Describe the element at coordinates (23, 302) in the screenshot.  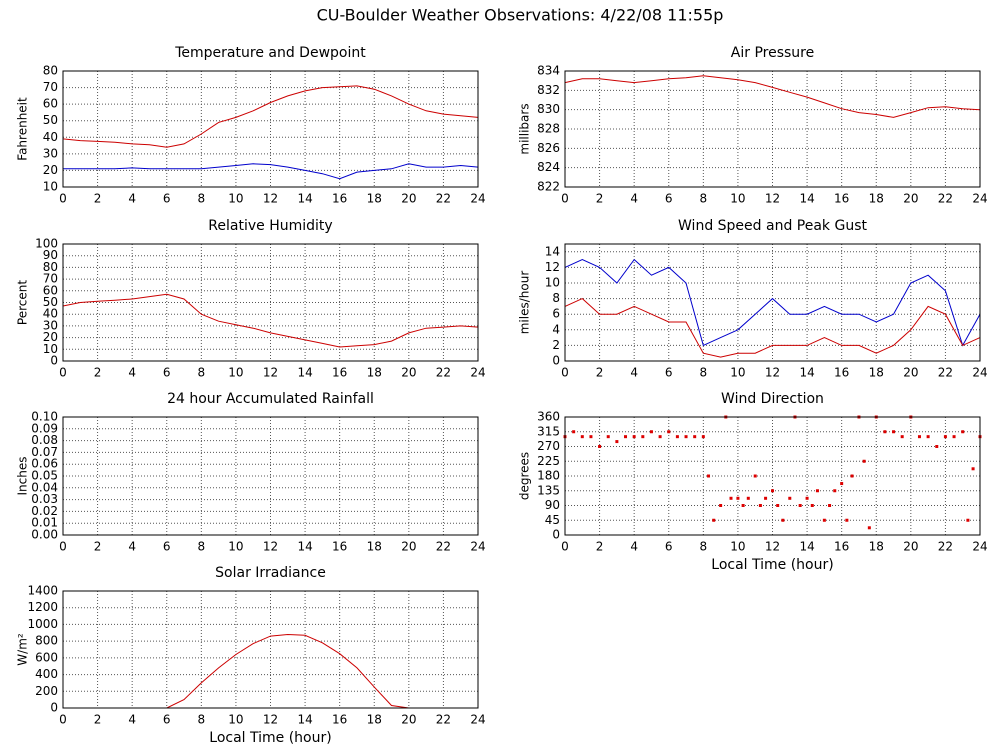
I see `y-axis-label: Percent` at that location.